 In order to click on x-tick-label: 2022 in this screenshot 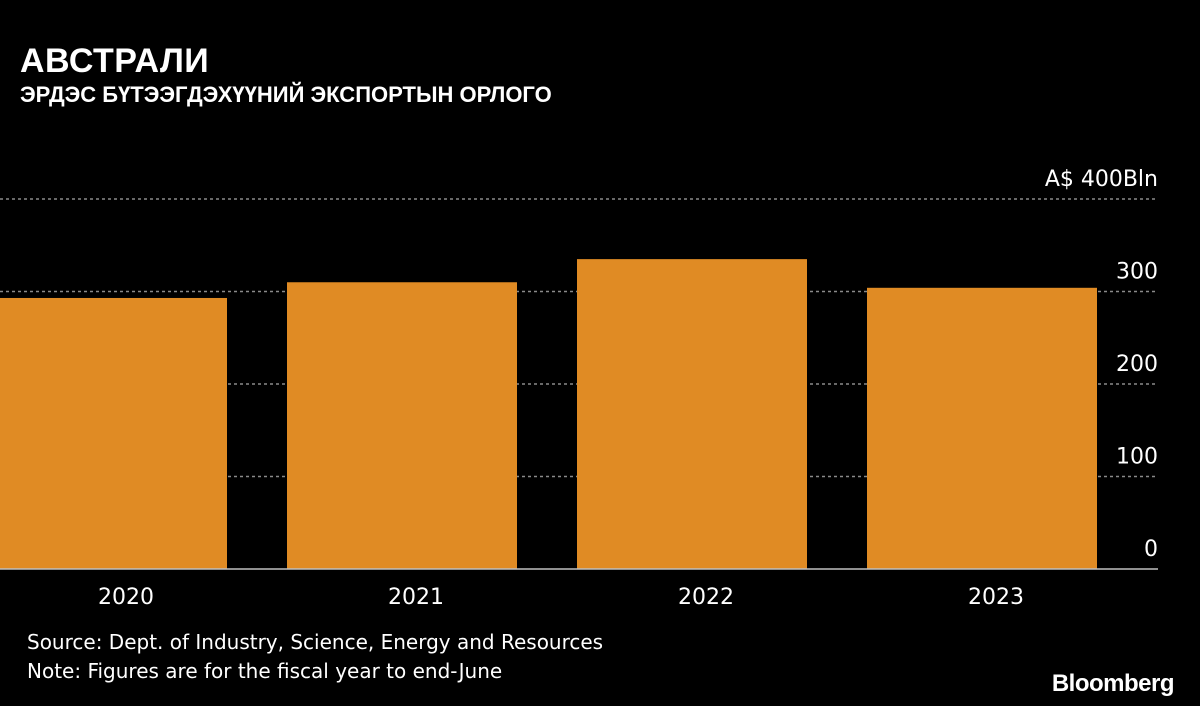, I will do `click(706, 597)`.